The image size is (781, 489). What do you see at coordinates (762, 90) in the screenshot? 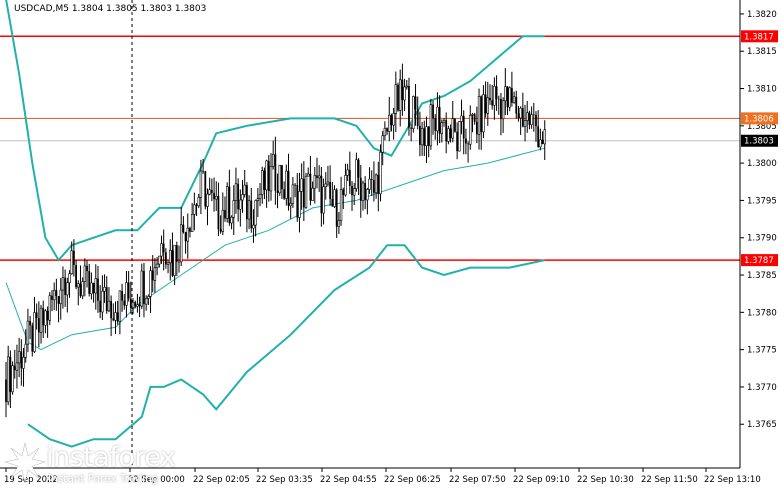
I see `y-tick-label: 1.3810` at bounding box center [762, 90].